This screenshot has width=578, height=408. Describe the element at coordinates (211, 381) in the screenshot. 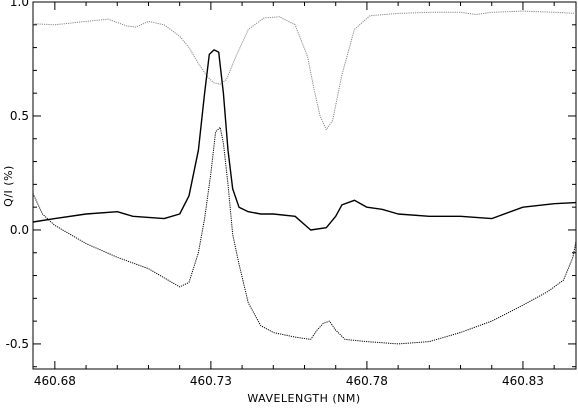

I see `x-tick-label: 460.73` at that location.